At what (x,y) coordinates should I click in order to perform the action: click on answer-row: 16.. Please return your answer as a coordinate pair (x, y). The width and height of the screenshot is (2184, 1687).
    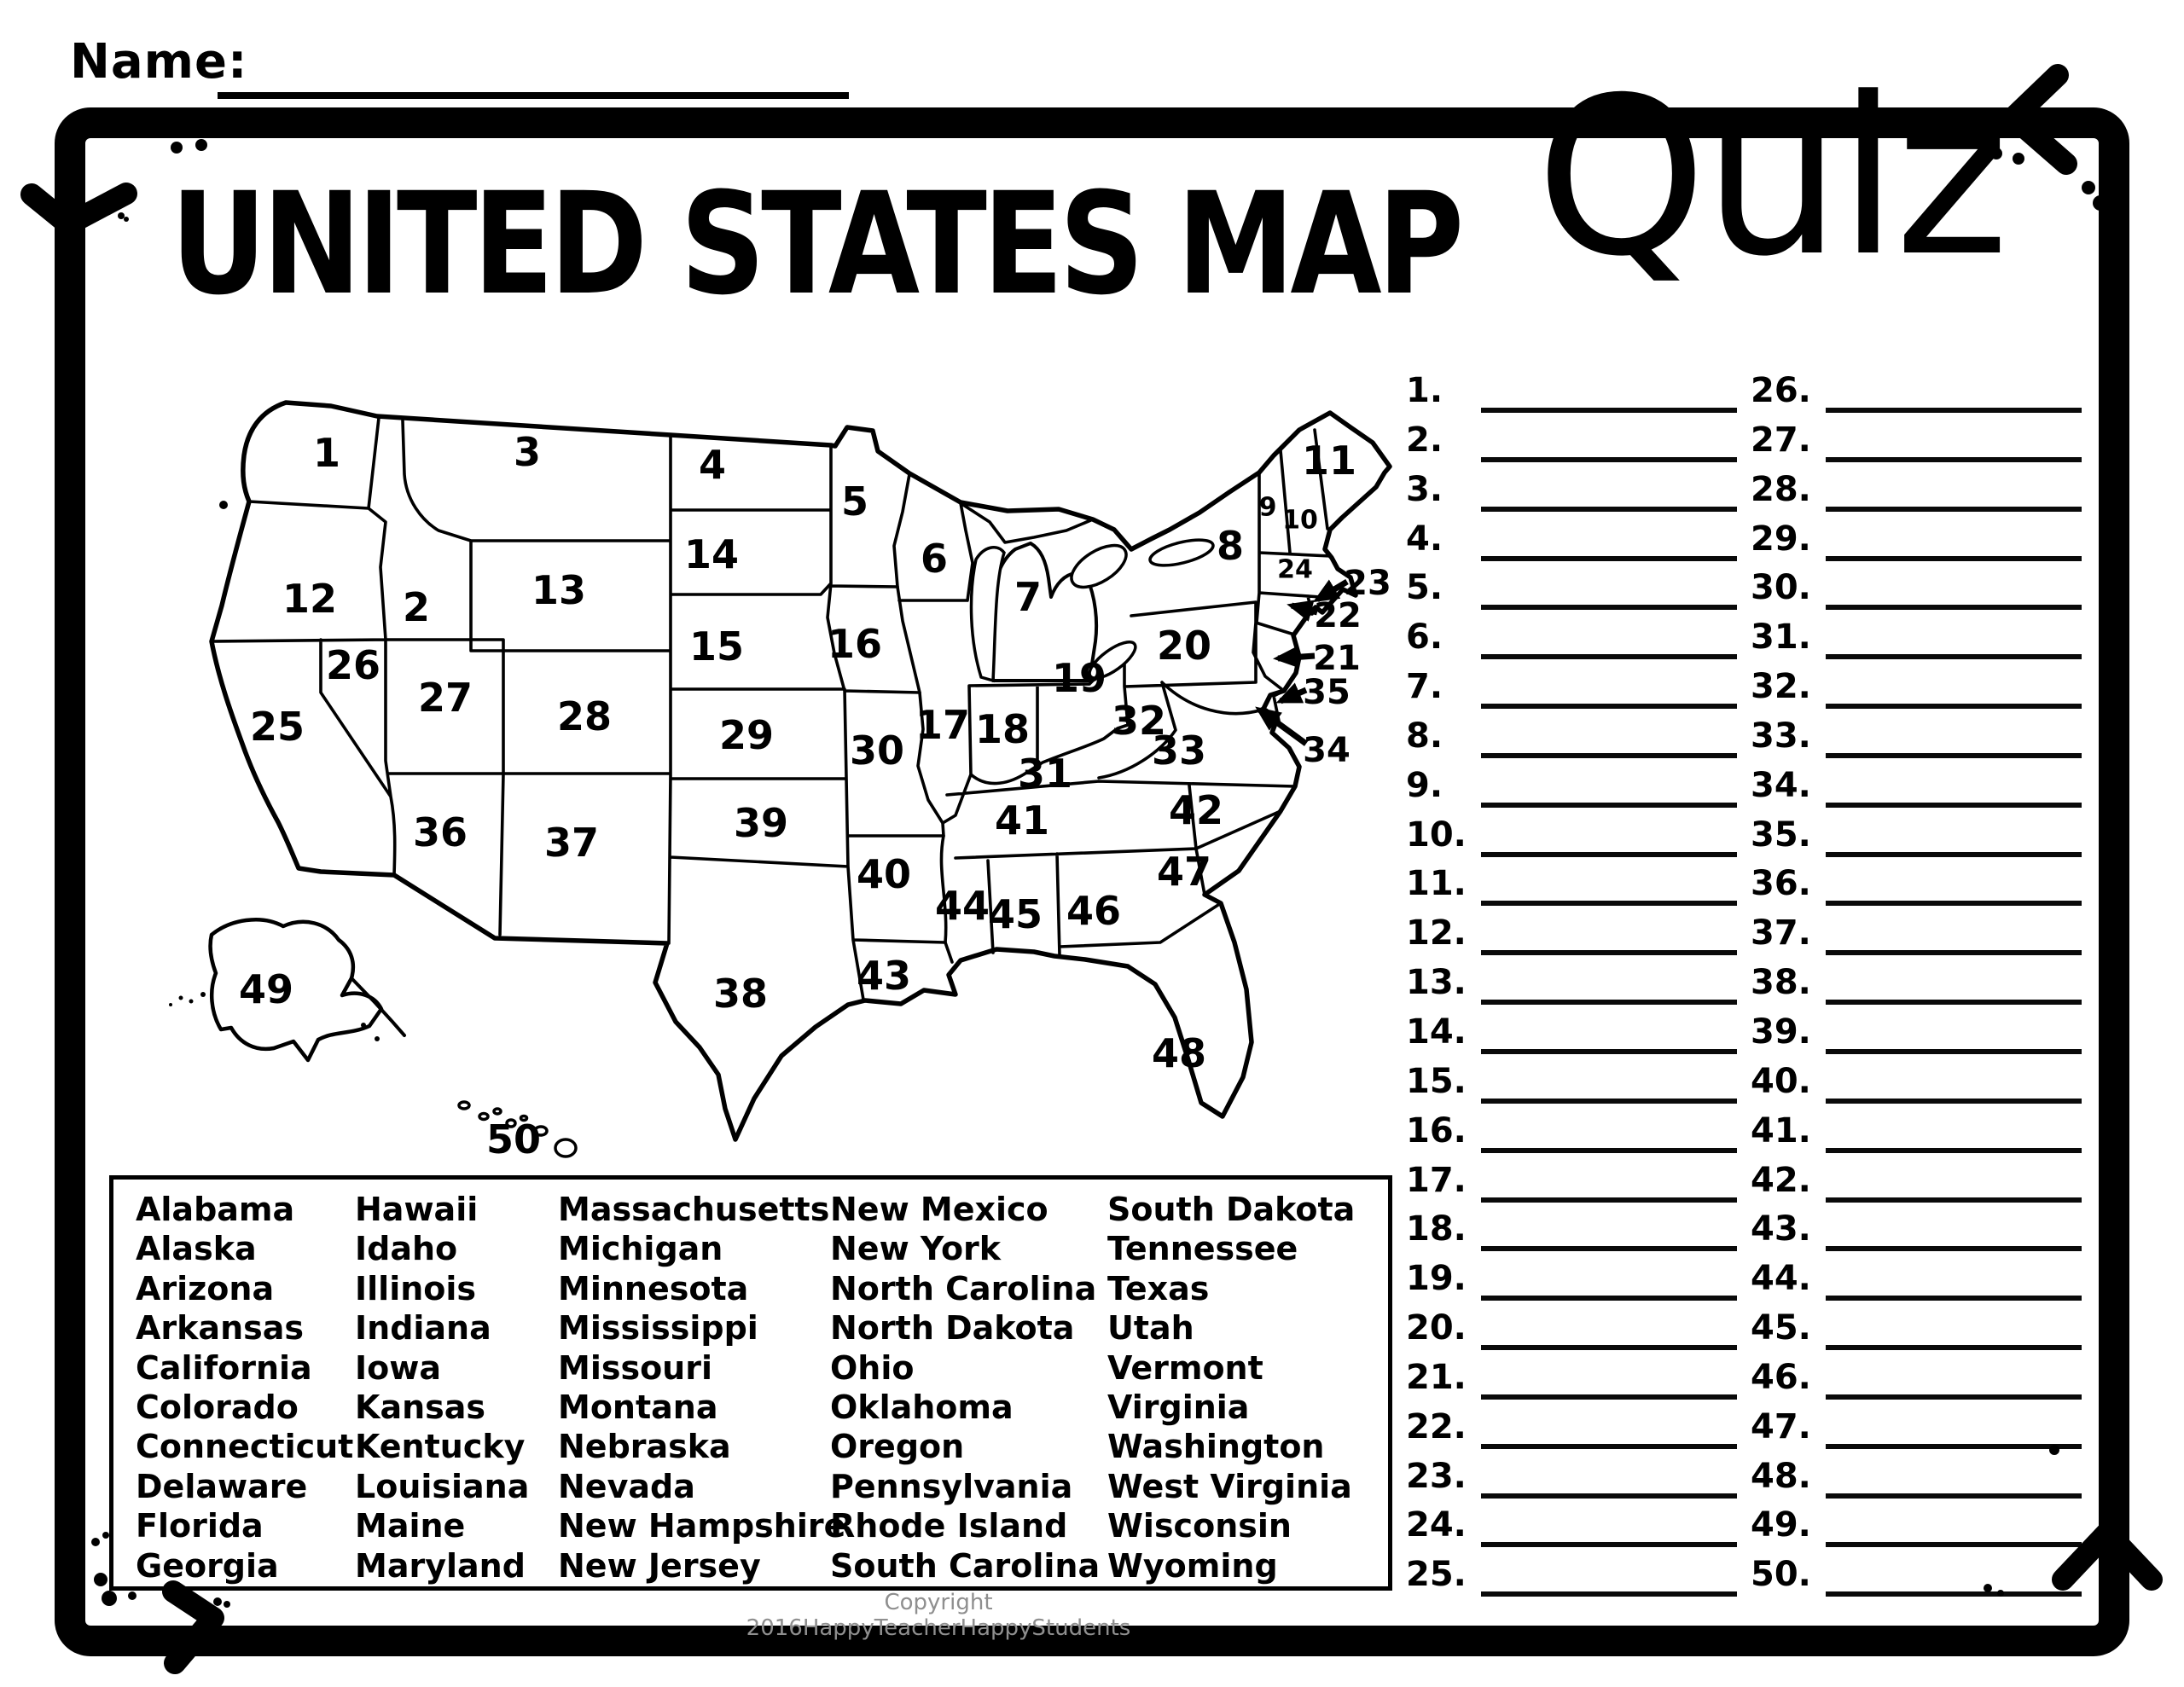
    Looking at the image, I should click on (1572, 1137).